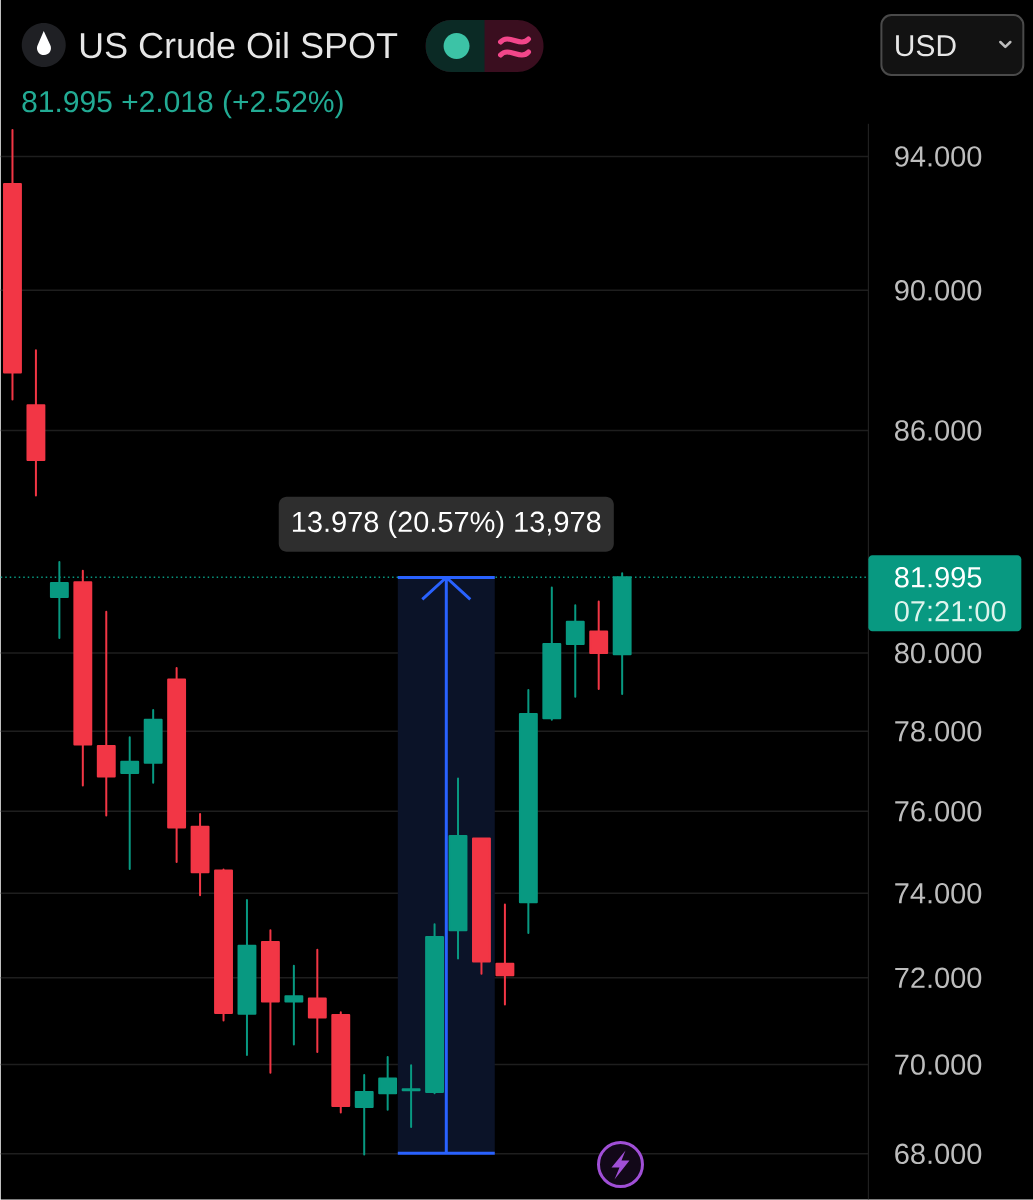  I want to click on y-tick-label: 76.000, so click(938, 811).